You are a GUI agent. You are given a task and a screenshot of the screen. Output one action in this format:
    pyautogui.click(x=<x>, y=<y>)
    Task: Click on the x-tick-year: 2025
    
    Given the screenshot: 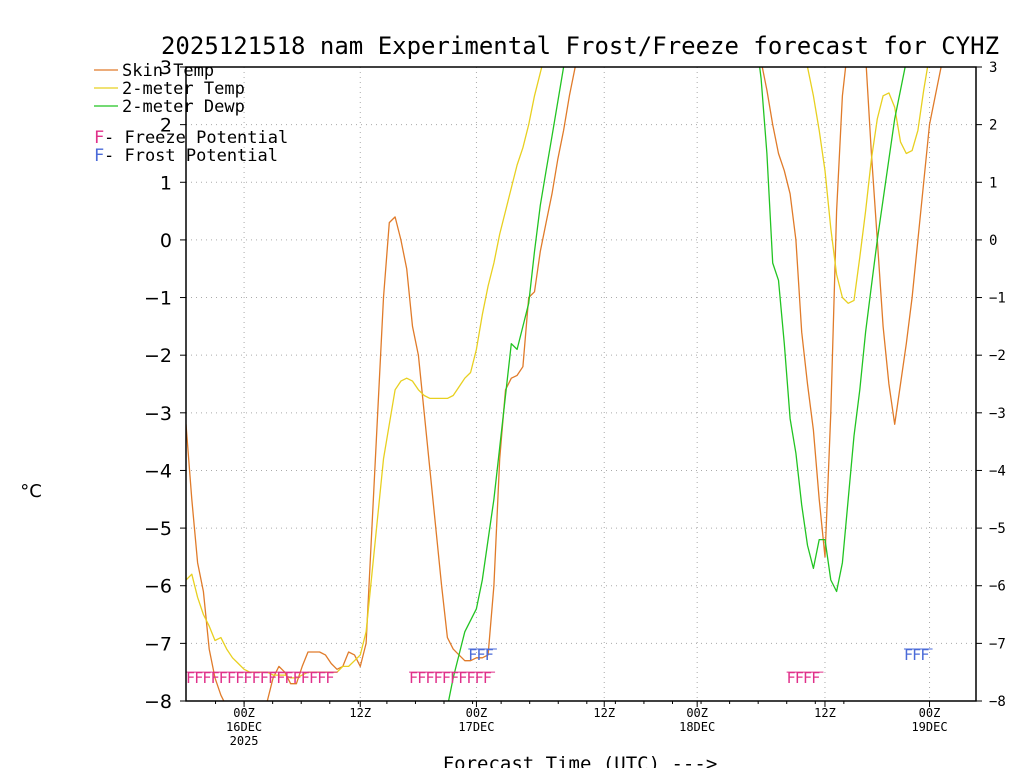 What is the action you would take?
    pyautogui.click(x=244, y=741)
    